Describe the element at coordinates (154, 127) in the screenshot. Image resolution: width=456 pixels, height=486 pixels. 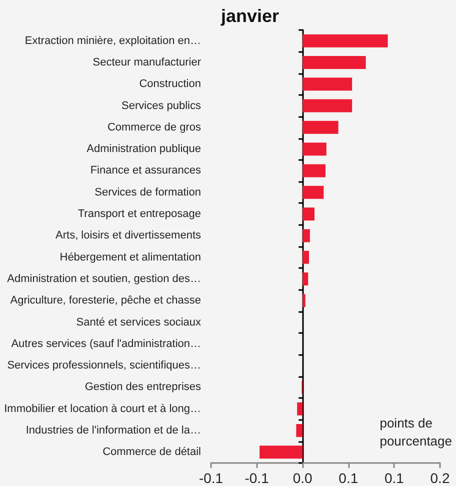
I see `y-tick-label: Commerce de gros` at that location.